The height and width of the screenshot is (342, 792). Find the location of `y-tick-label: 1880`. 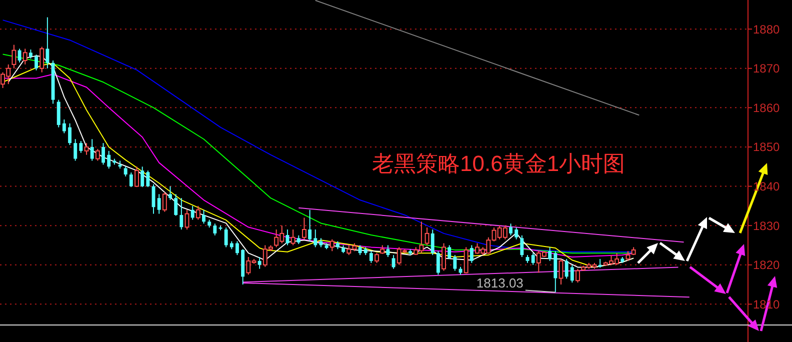

y-tick-label: 1880 is located at coordinates (766, 29).